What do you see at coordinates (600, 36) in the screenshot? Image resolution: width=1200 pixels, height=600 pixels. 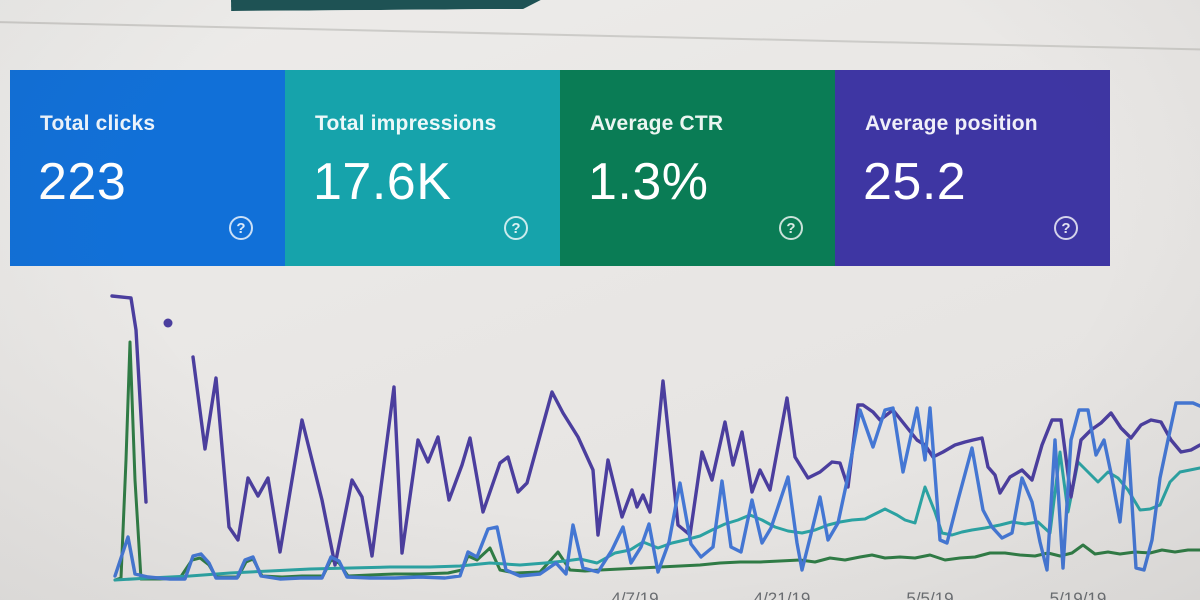 I see `screen-divider-line` at bounding box center [600, 36].